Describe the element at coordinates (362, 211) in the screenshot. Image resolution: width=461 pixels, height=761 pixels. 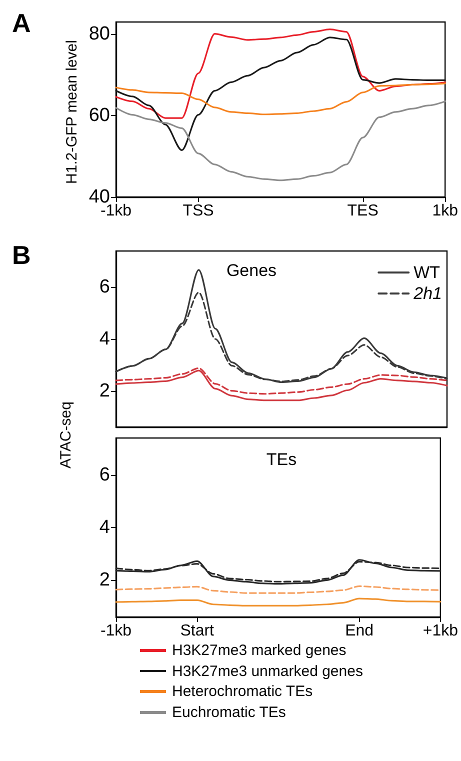
I see `x-tick-label: TES` at that location.